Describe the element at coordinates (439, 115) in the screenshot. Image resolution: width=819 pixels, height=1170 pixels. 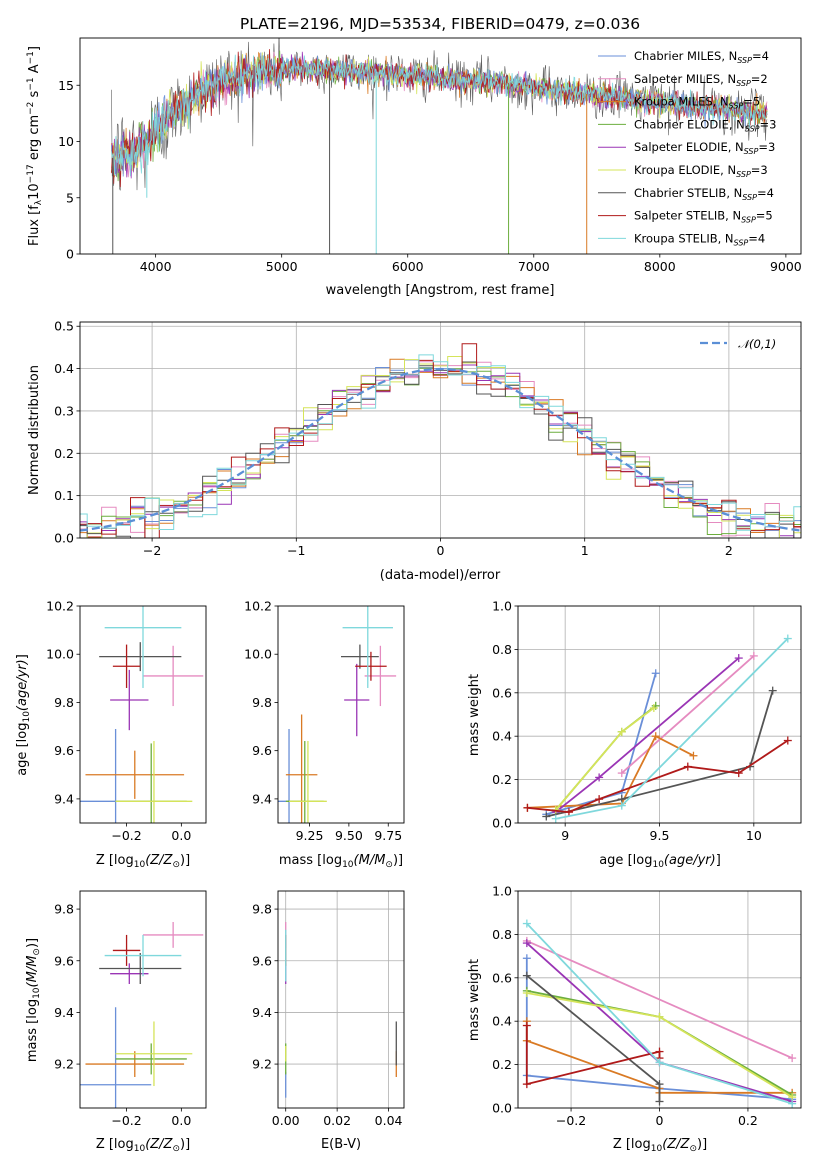
I see `spectrum-line-kroupa-stelib` at that location.